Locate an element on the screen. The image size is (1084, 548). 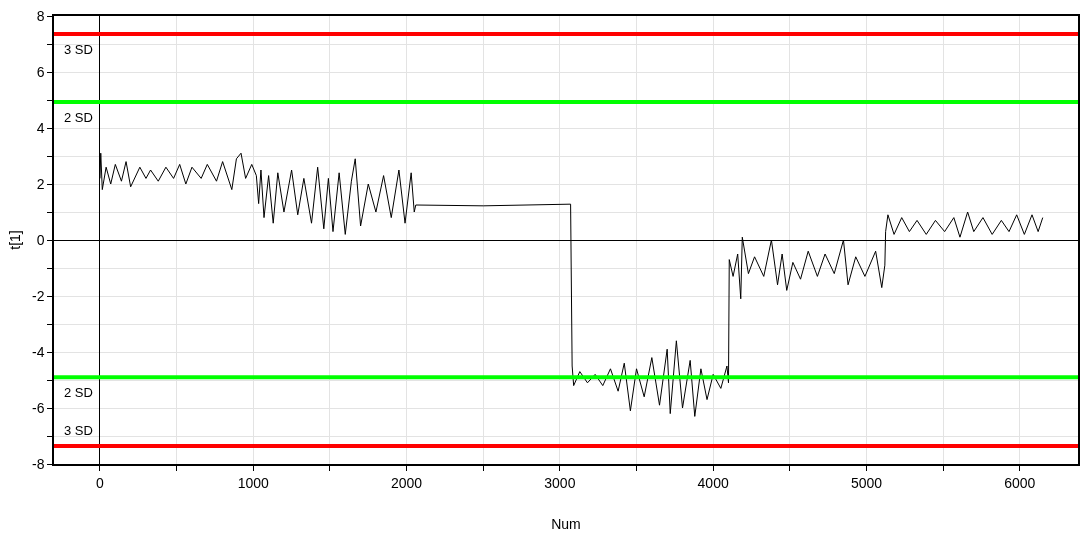
y-tick-label: -4 is located at coordinates (38, 351).